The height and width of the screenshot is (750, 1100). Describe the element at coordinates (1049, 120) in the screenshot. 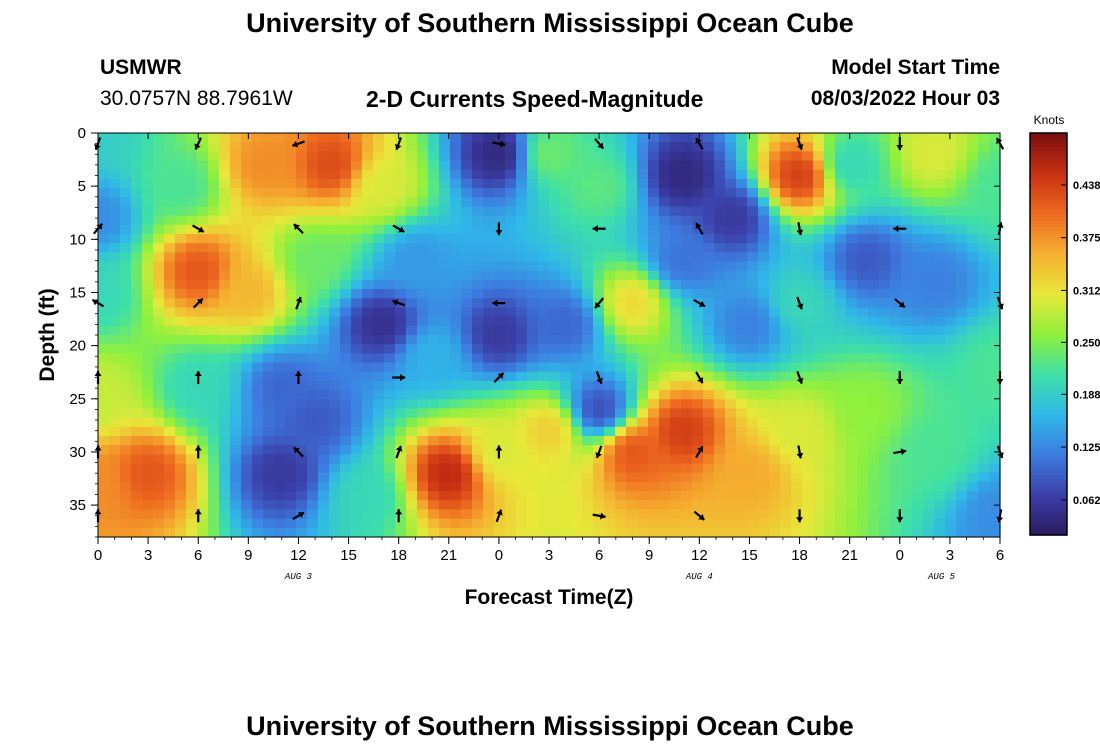

I see `colorbar-title: Knots` at that location.